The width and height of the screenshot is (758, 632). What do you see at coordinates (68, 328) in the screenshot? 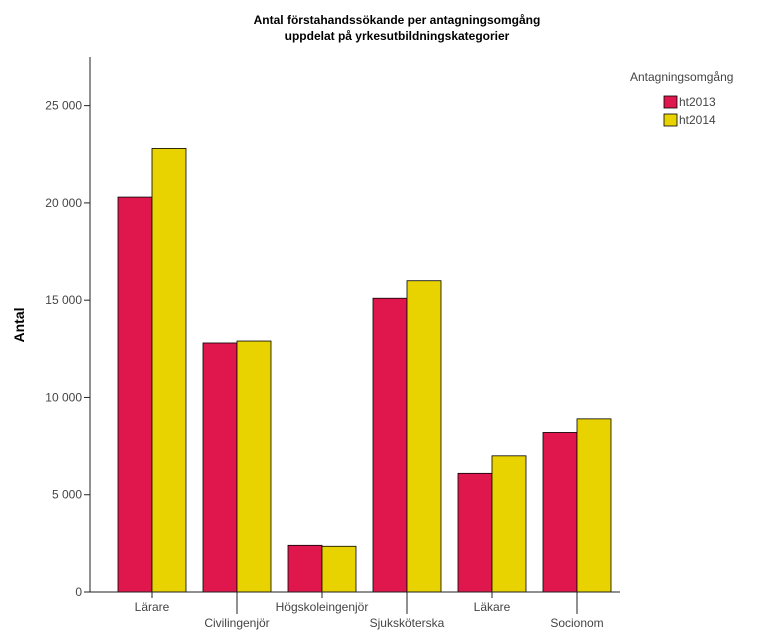
I see `y-axis: 0 5 000 10 000 15 000 20 000 25 000` at bounding box center [68, 328].